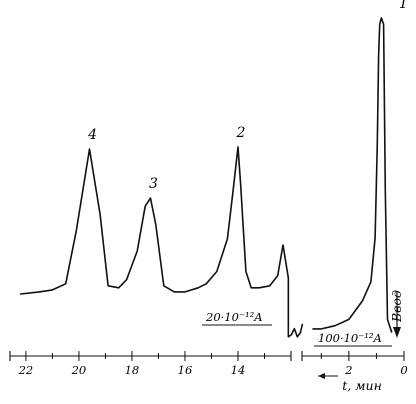 The height and width of the screenshot is (404, 416). I want to click on sensitivity-label-left: 20·10⁻¹²A, so click(234, 317).